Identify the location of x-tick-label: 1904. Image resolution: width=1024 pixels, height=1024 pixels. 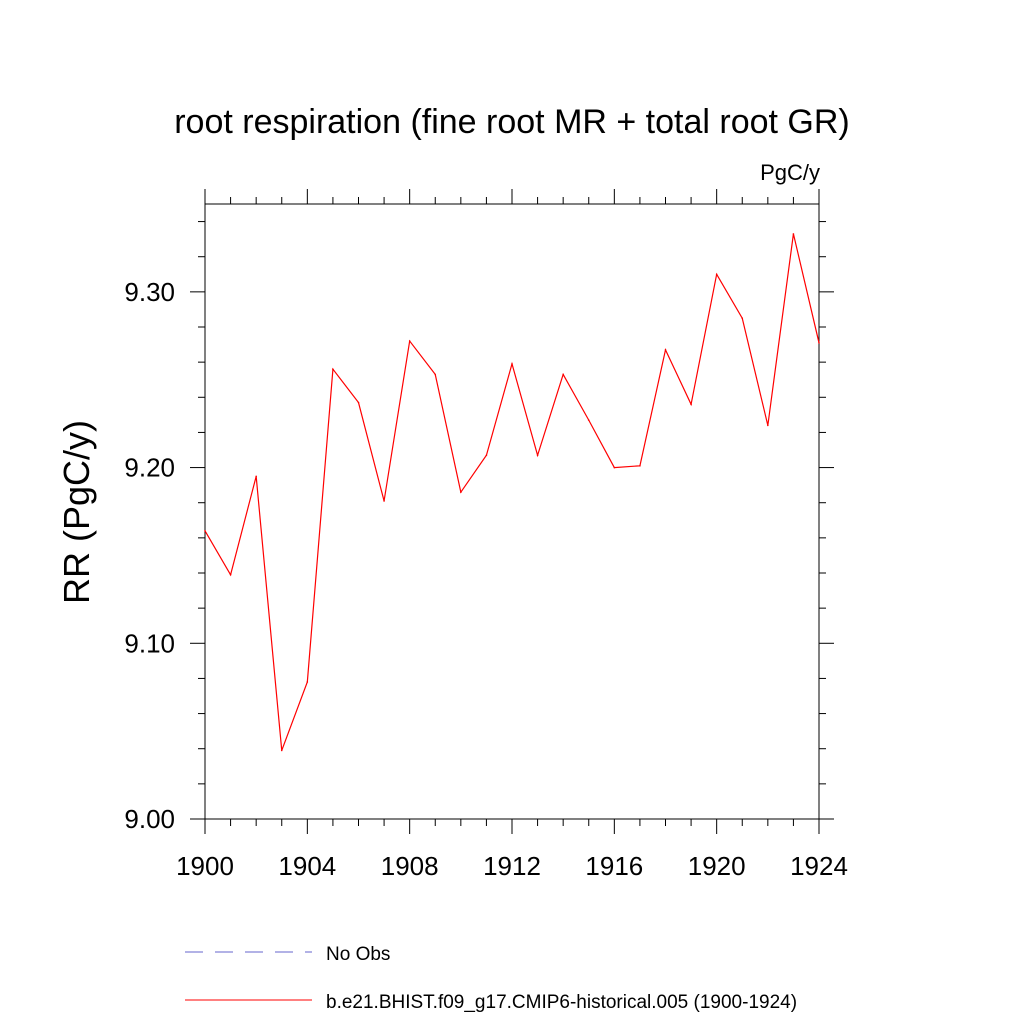
(307, 866).